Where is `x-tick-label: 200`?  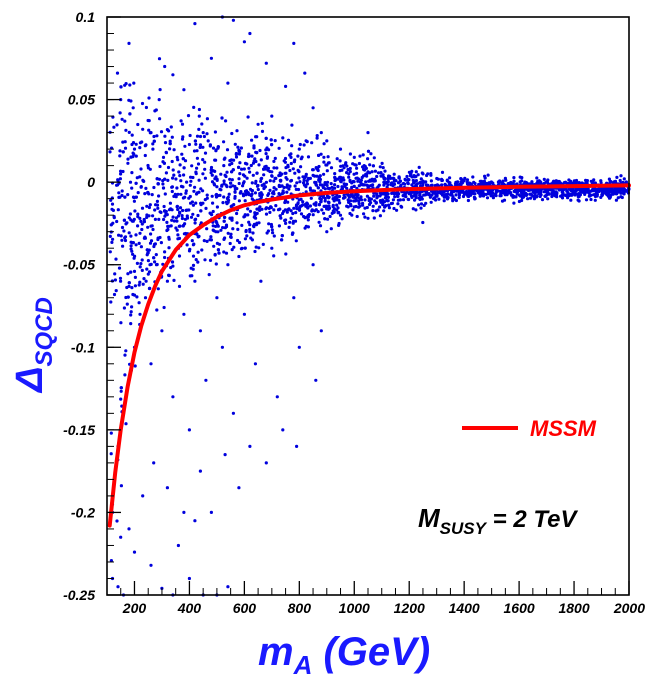 x-tick-label: 200 is located at coordinates (134, 608).